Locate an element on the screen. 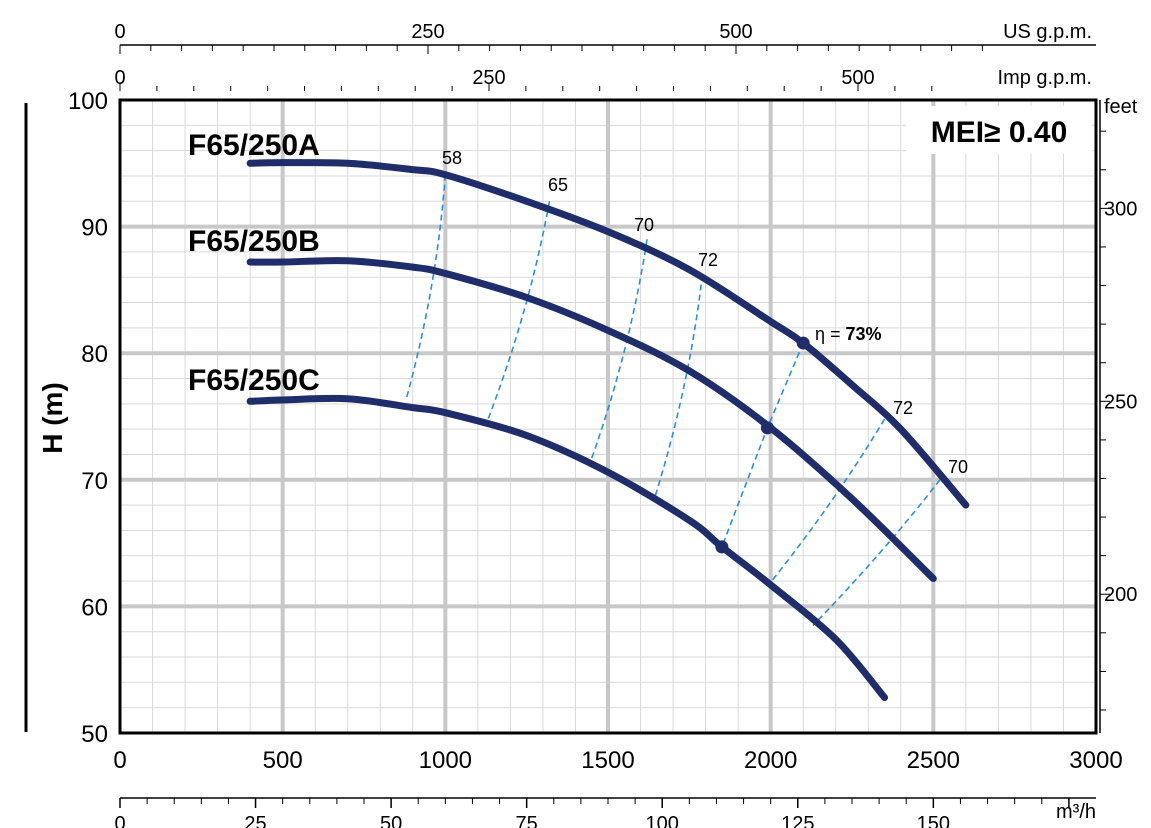 The height and width of the screenshot is (828, 1151). mei-box is located at coordinates (999, 130).